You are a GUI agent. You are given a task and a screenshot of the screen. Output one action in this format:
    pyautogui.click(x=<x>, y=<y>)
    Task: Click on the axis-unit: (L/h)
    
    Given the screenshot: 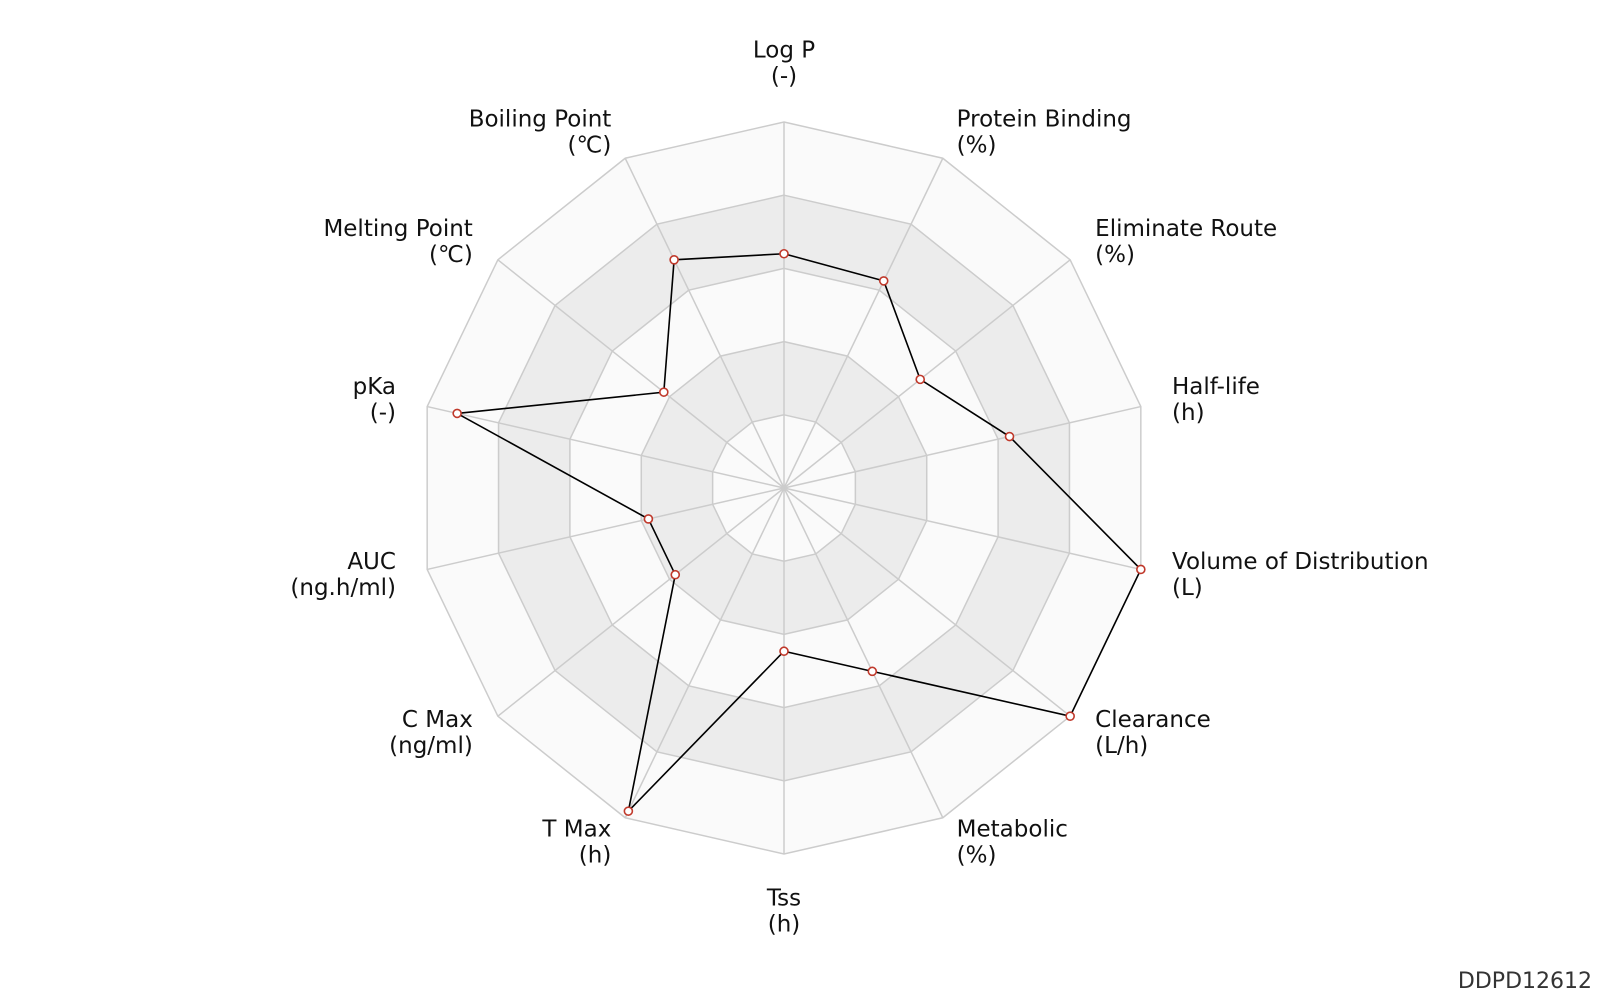 What is the action you would take?
    pyautogui.click(x=1121, y=746)
    